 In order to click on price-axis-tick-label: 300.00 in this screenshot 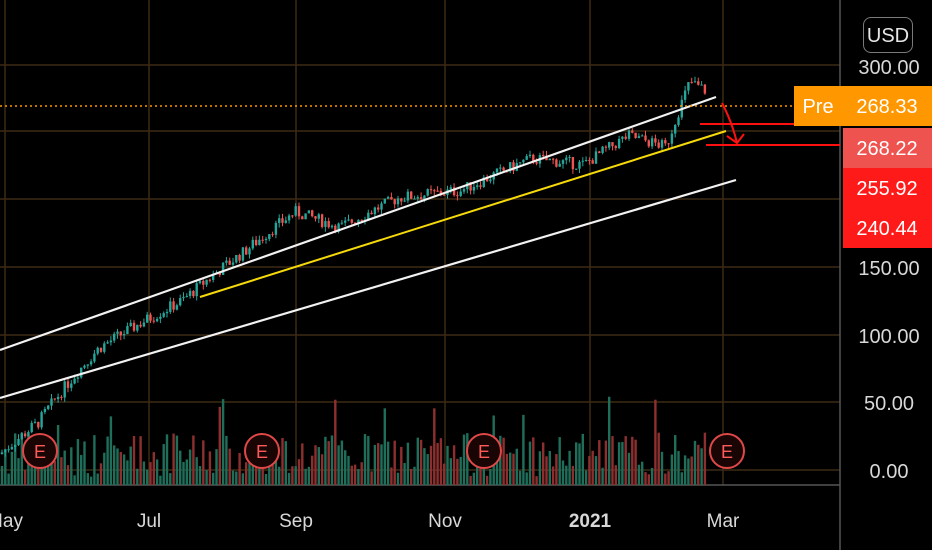, I will do `click(888, 68)`.